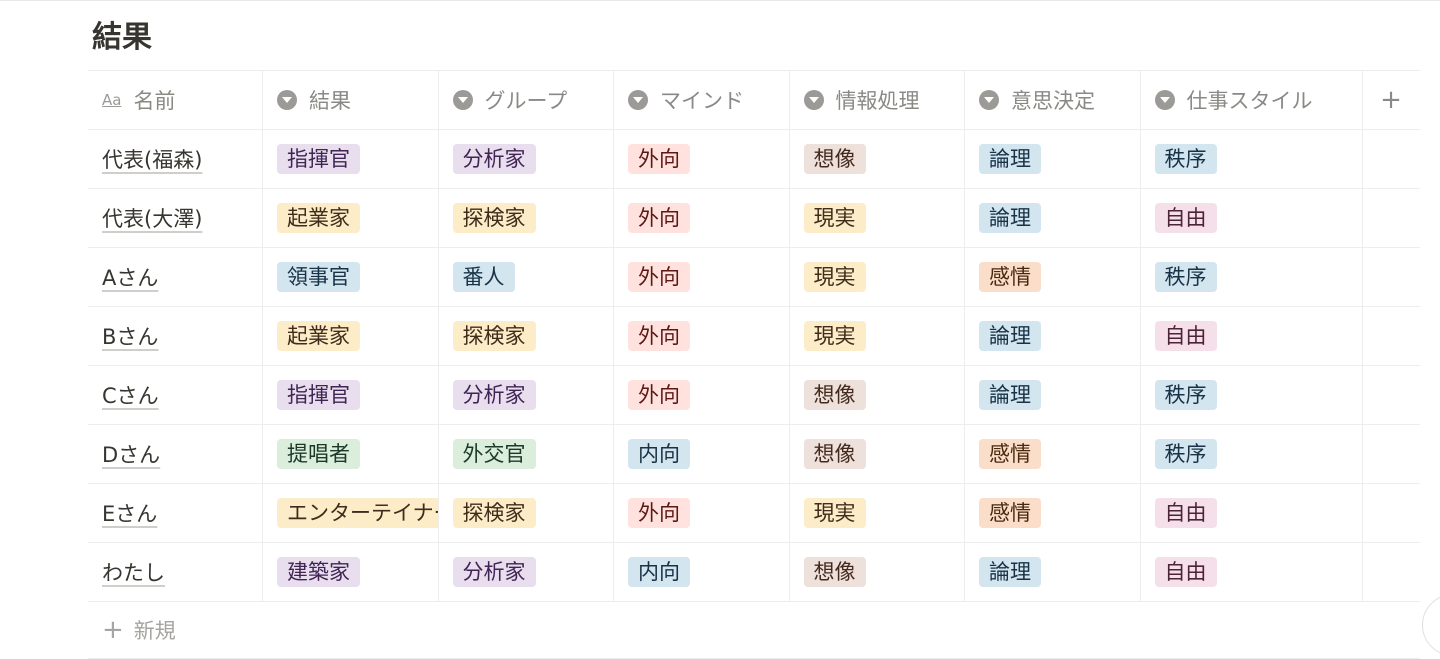  I want to click on table-row: わたし 建築家 分析家 内向 想像 論理 自由, so click(754, 572).